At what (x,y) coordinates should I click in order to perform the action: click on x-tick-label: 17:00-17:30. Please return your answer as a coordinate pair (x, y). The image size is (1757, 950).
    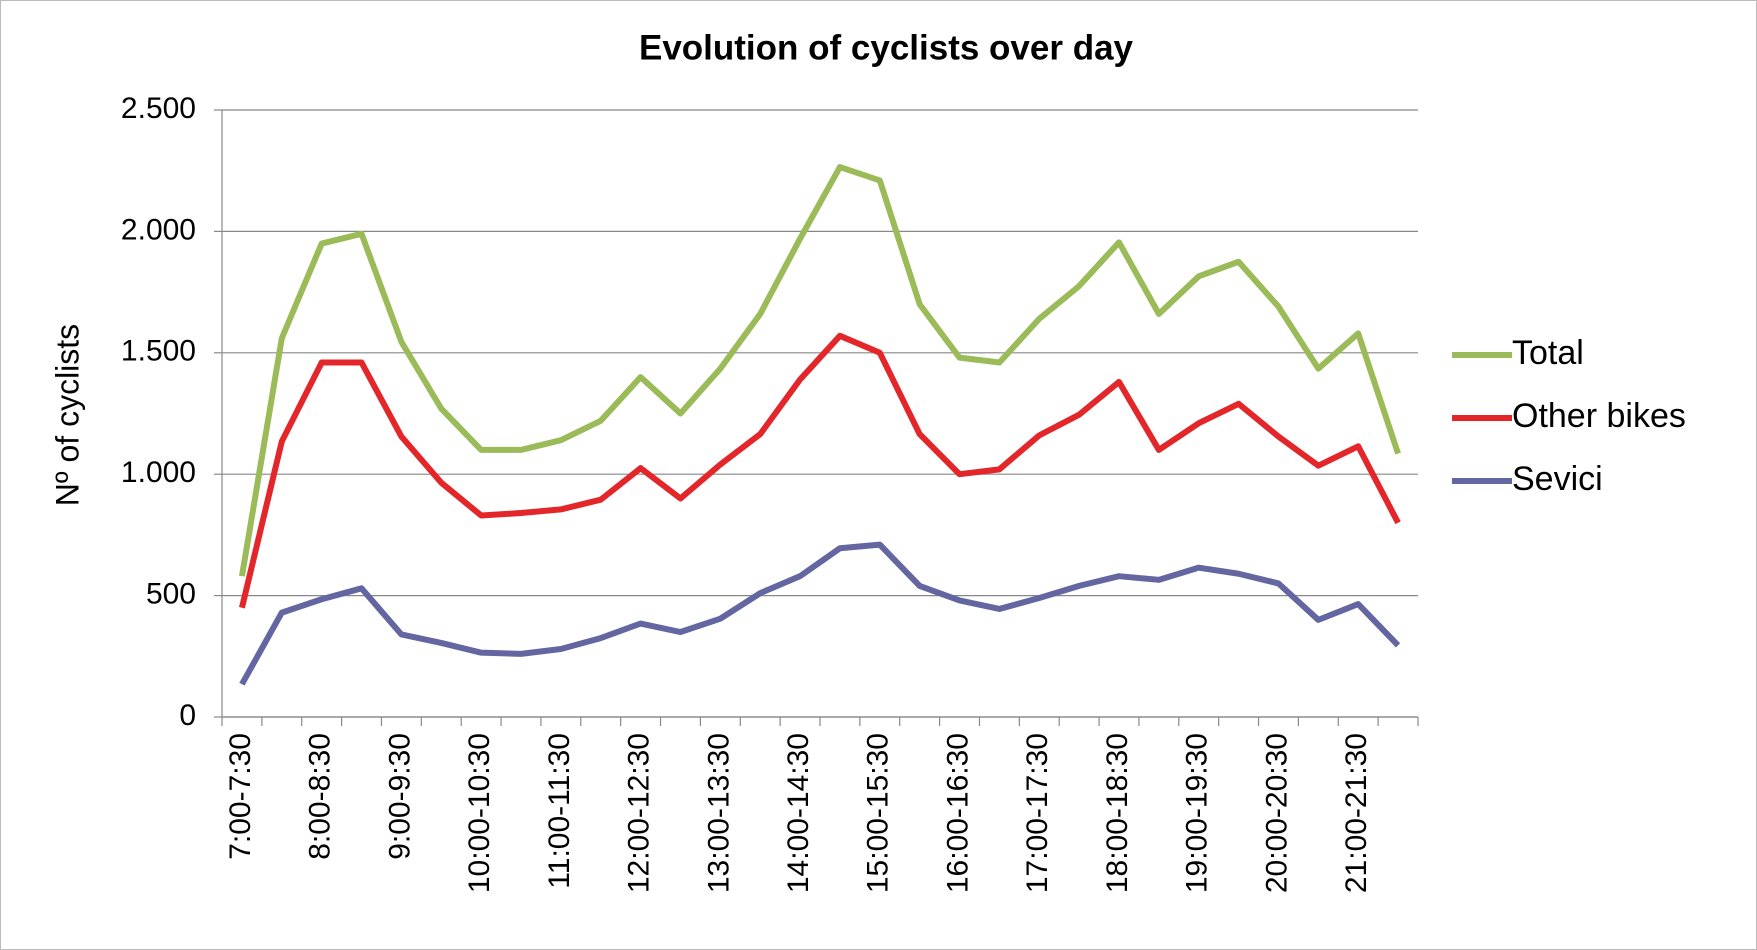
    Looking at the image, I should click on (1037, 813).